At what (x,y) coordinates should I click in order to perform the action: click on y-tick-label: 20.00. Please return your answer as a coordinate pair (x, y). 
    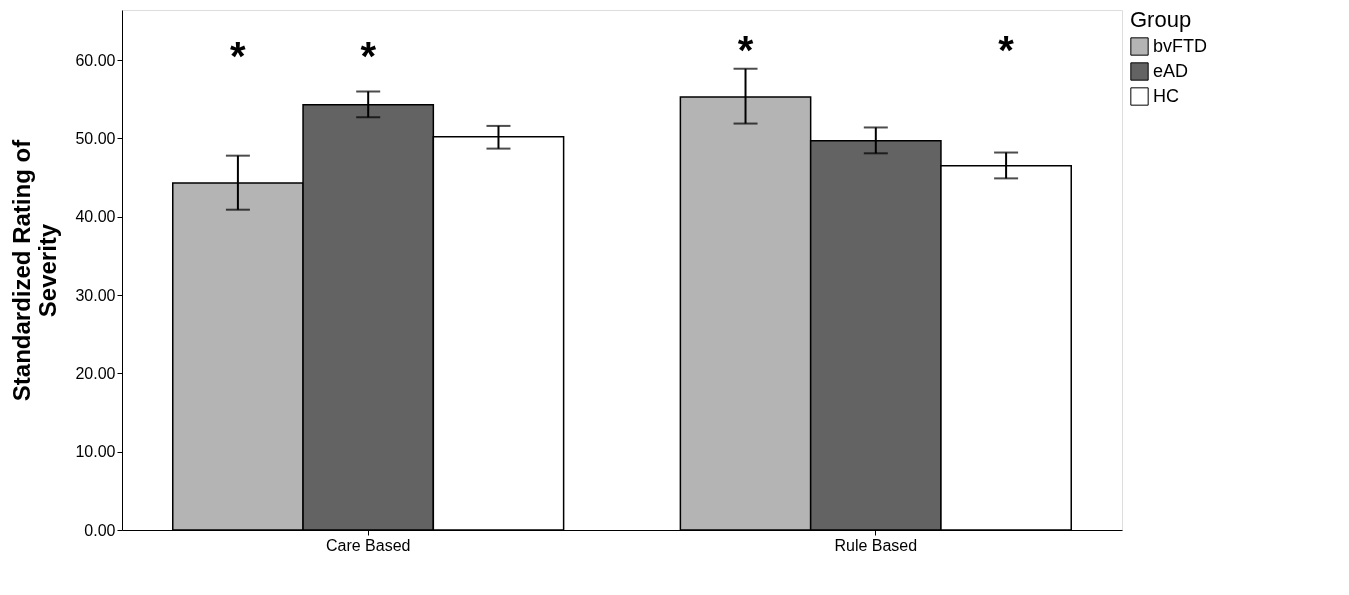
    Looking at the image, I should click on (95, 373).